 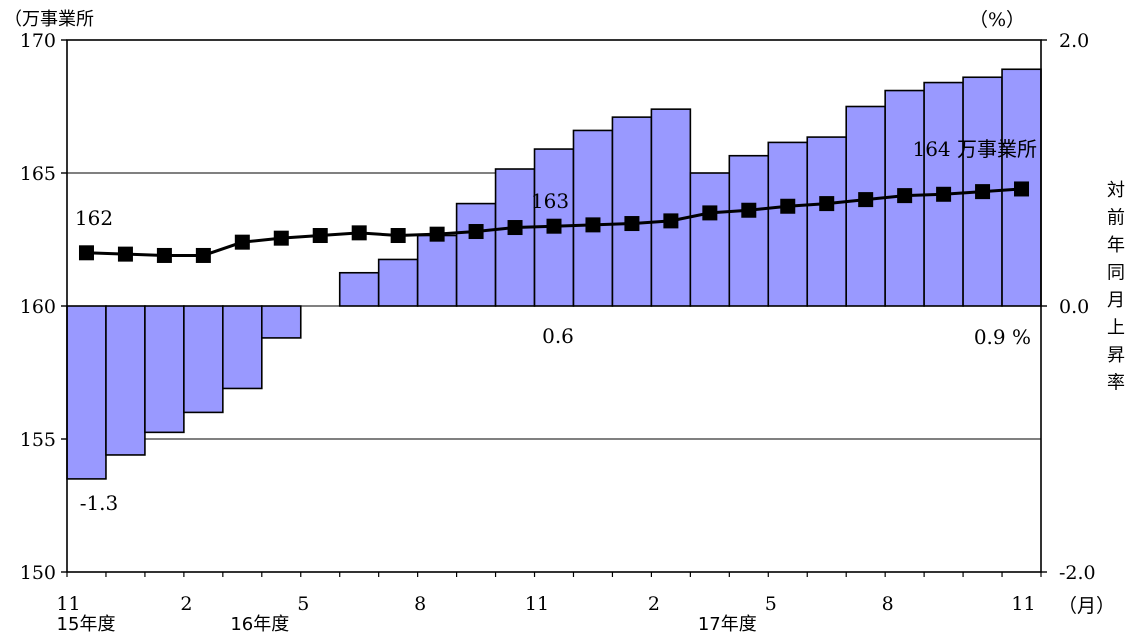 What do you see at coordinates (99, 503) in the screenshot?
I see `data-annotation: -1.3` at bounding box center [99, 503].